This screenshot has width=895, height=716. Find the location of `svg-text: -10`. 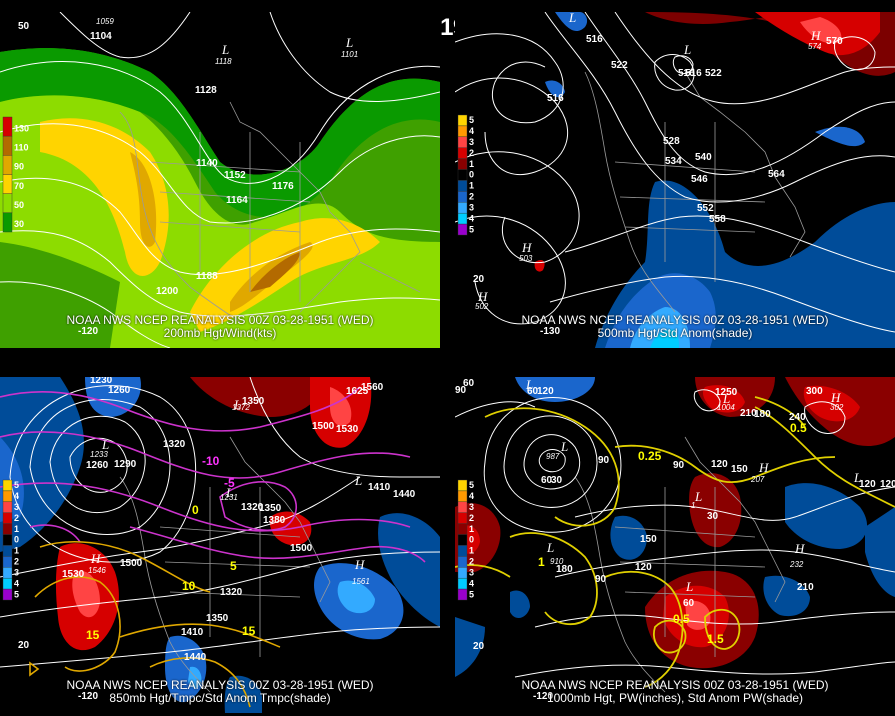

svg-text: -10 is located at coordinates (211, 461).